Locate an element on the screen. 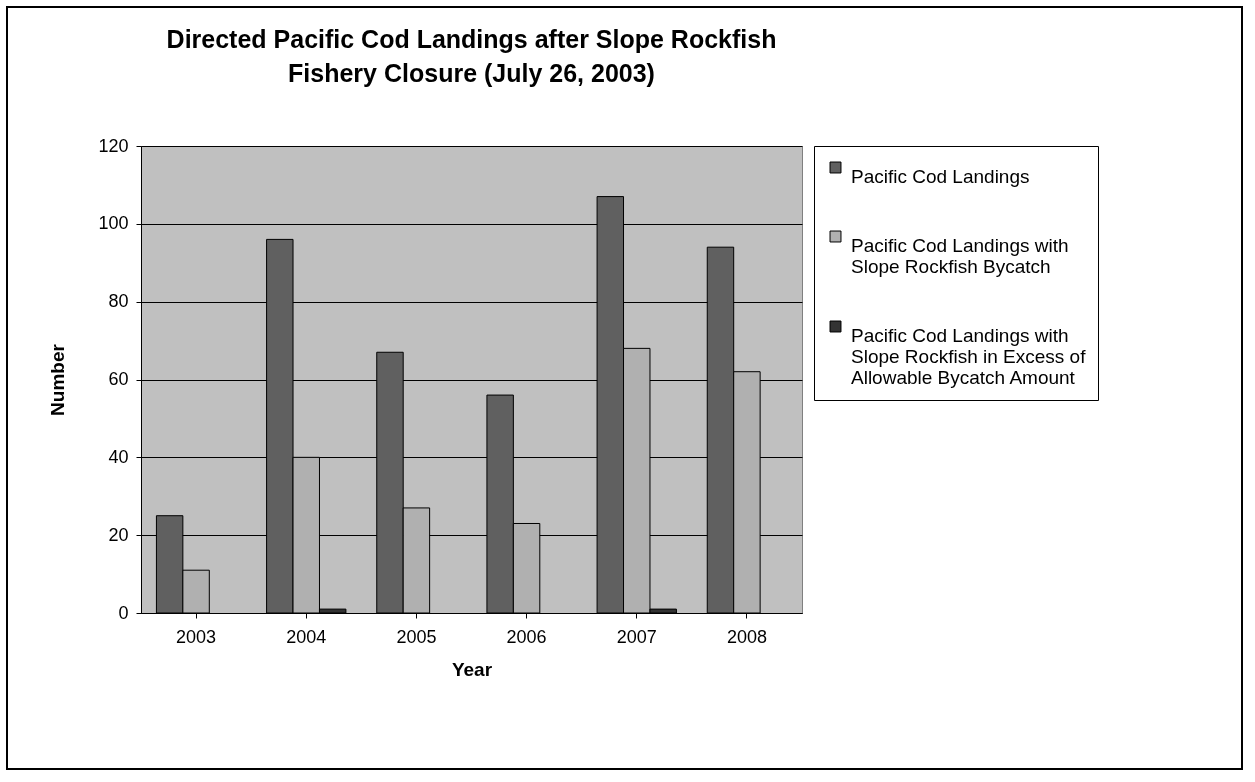 The image size is (1255, 782). y-tick-label: 60 is located at coordinates (118, 379).